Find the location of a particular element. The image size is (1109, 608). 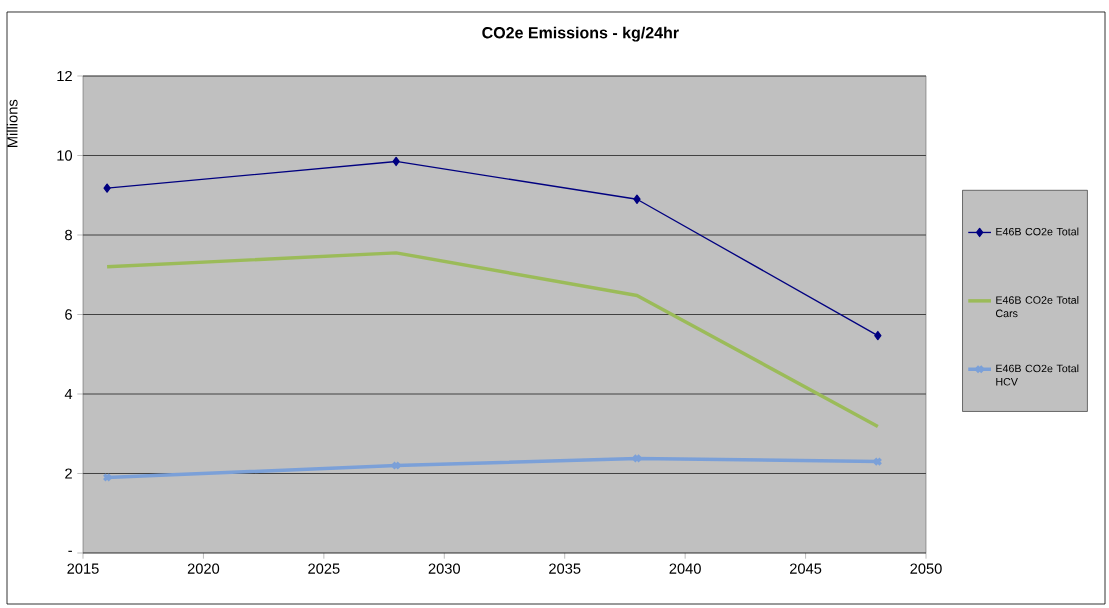

x-tick-label: 2015 is located at coordinates (83, 568).